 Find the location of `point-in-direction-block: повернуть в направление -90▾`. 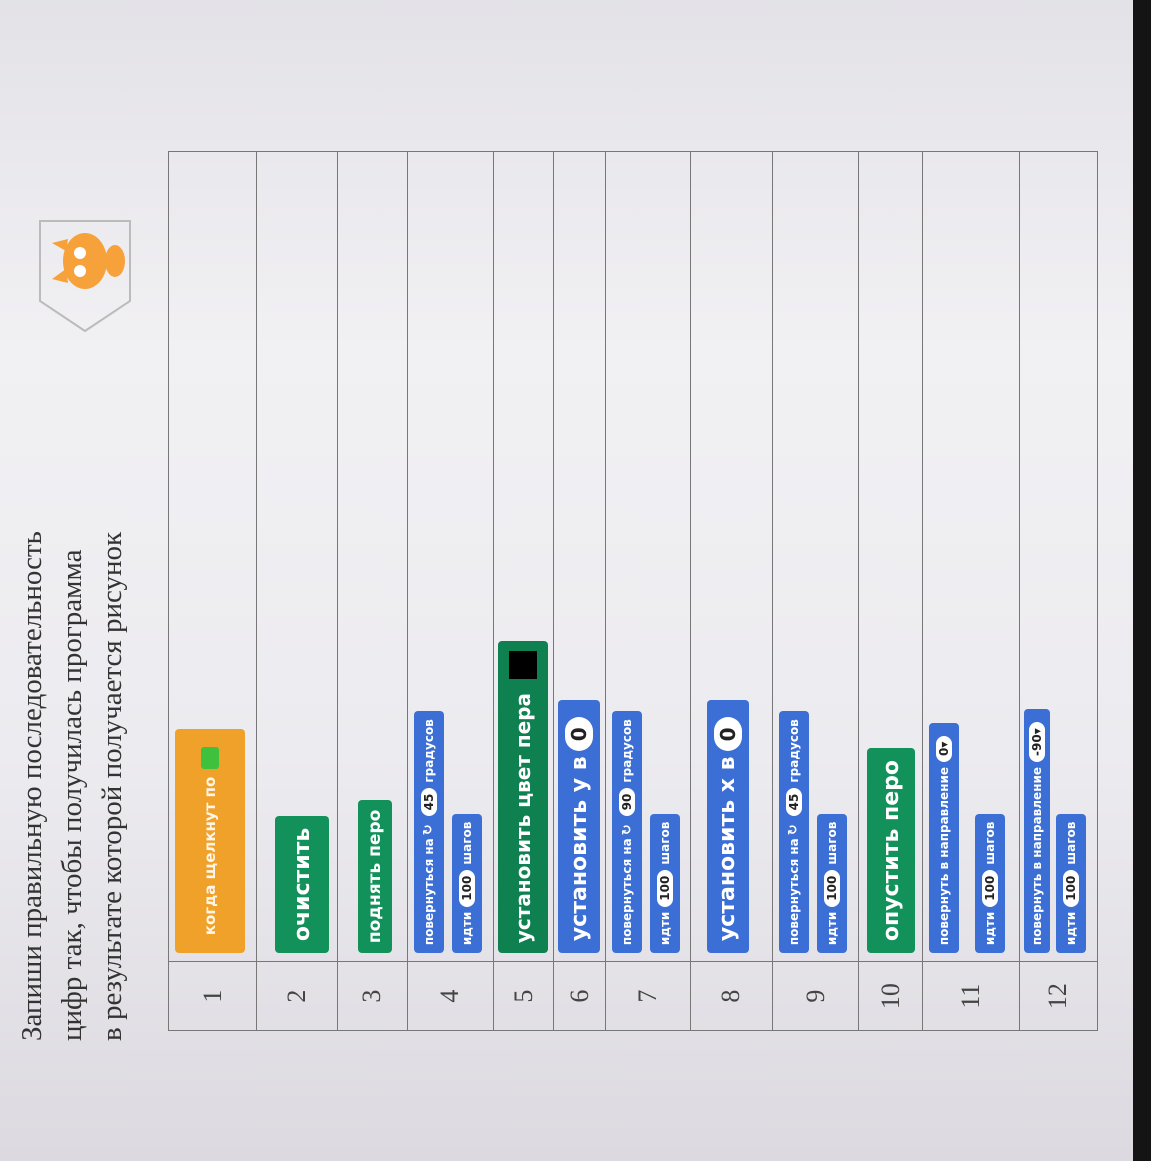

point-in-direction-block: повернуть в направление -90▾ is located at coordinates (1036, 831).